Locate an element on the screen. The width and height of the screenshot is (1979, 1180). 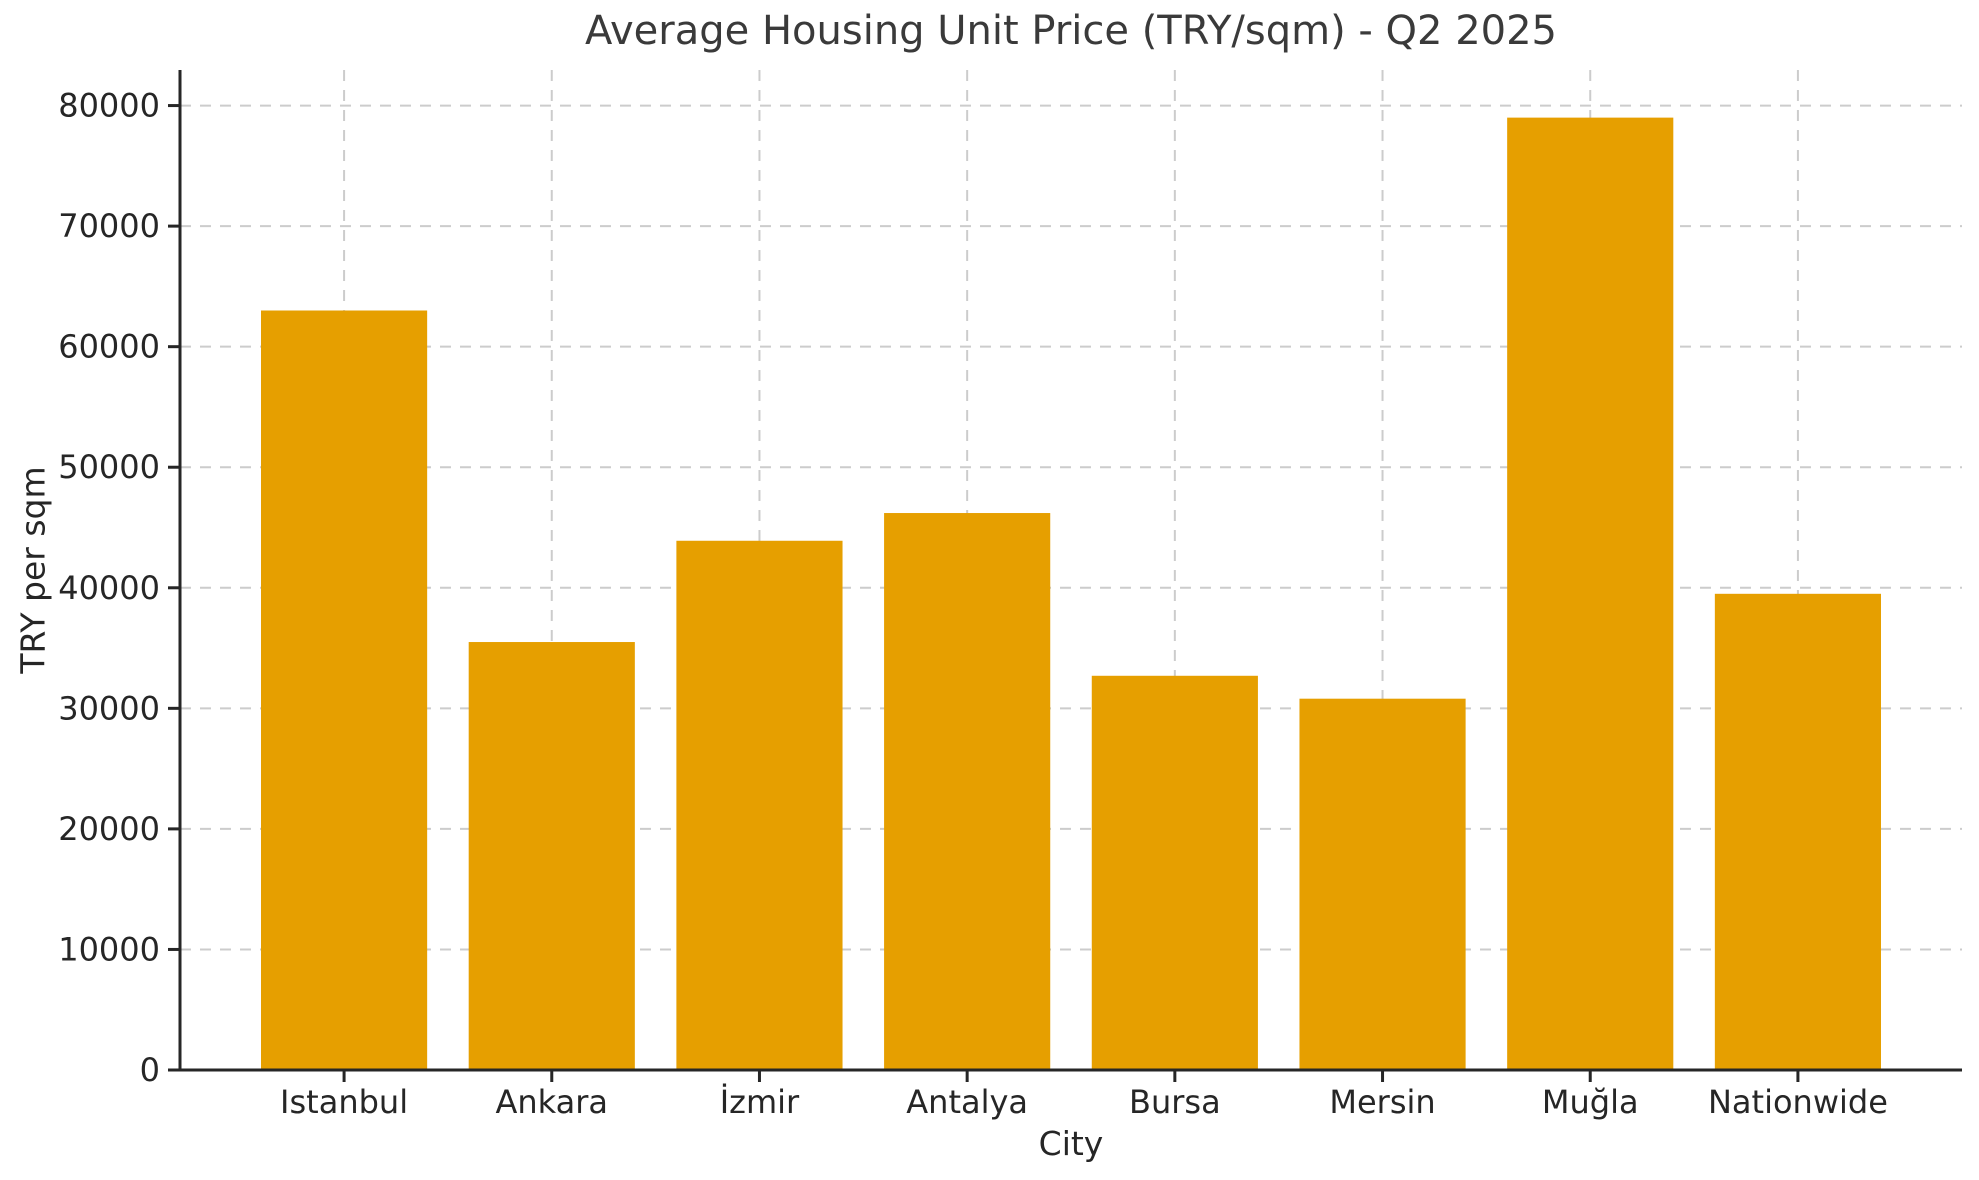
y-tick-label: 50000 is located at coordinates (109, 467).